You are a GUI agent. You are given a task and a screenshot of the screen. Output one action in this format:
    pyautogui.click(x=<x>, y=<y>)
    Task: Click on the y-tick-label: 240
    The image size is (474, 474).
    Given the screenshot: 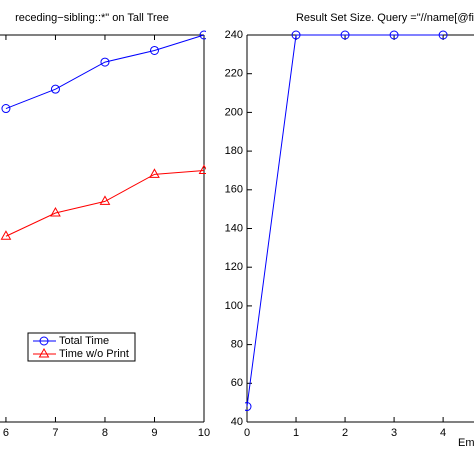 What is the action you would take?
    pyautogui.click(x=234, y=35)
    